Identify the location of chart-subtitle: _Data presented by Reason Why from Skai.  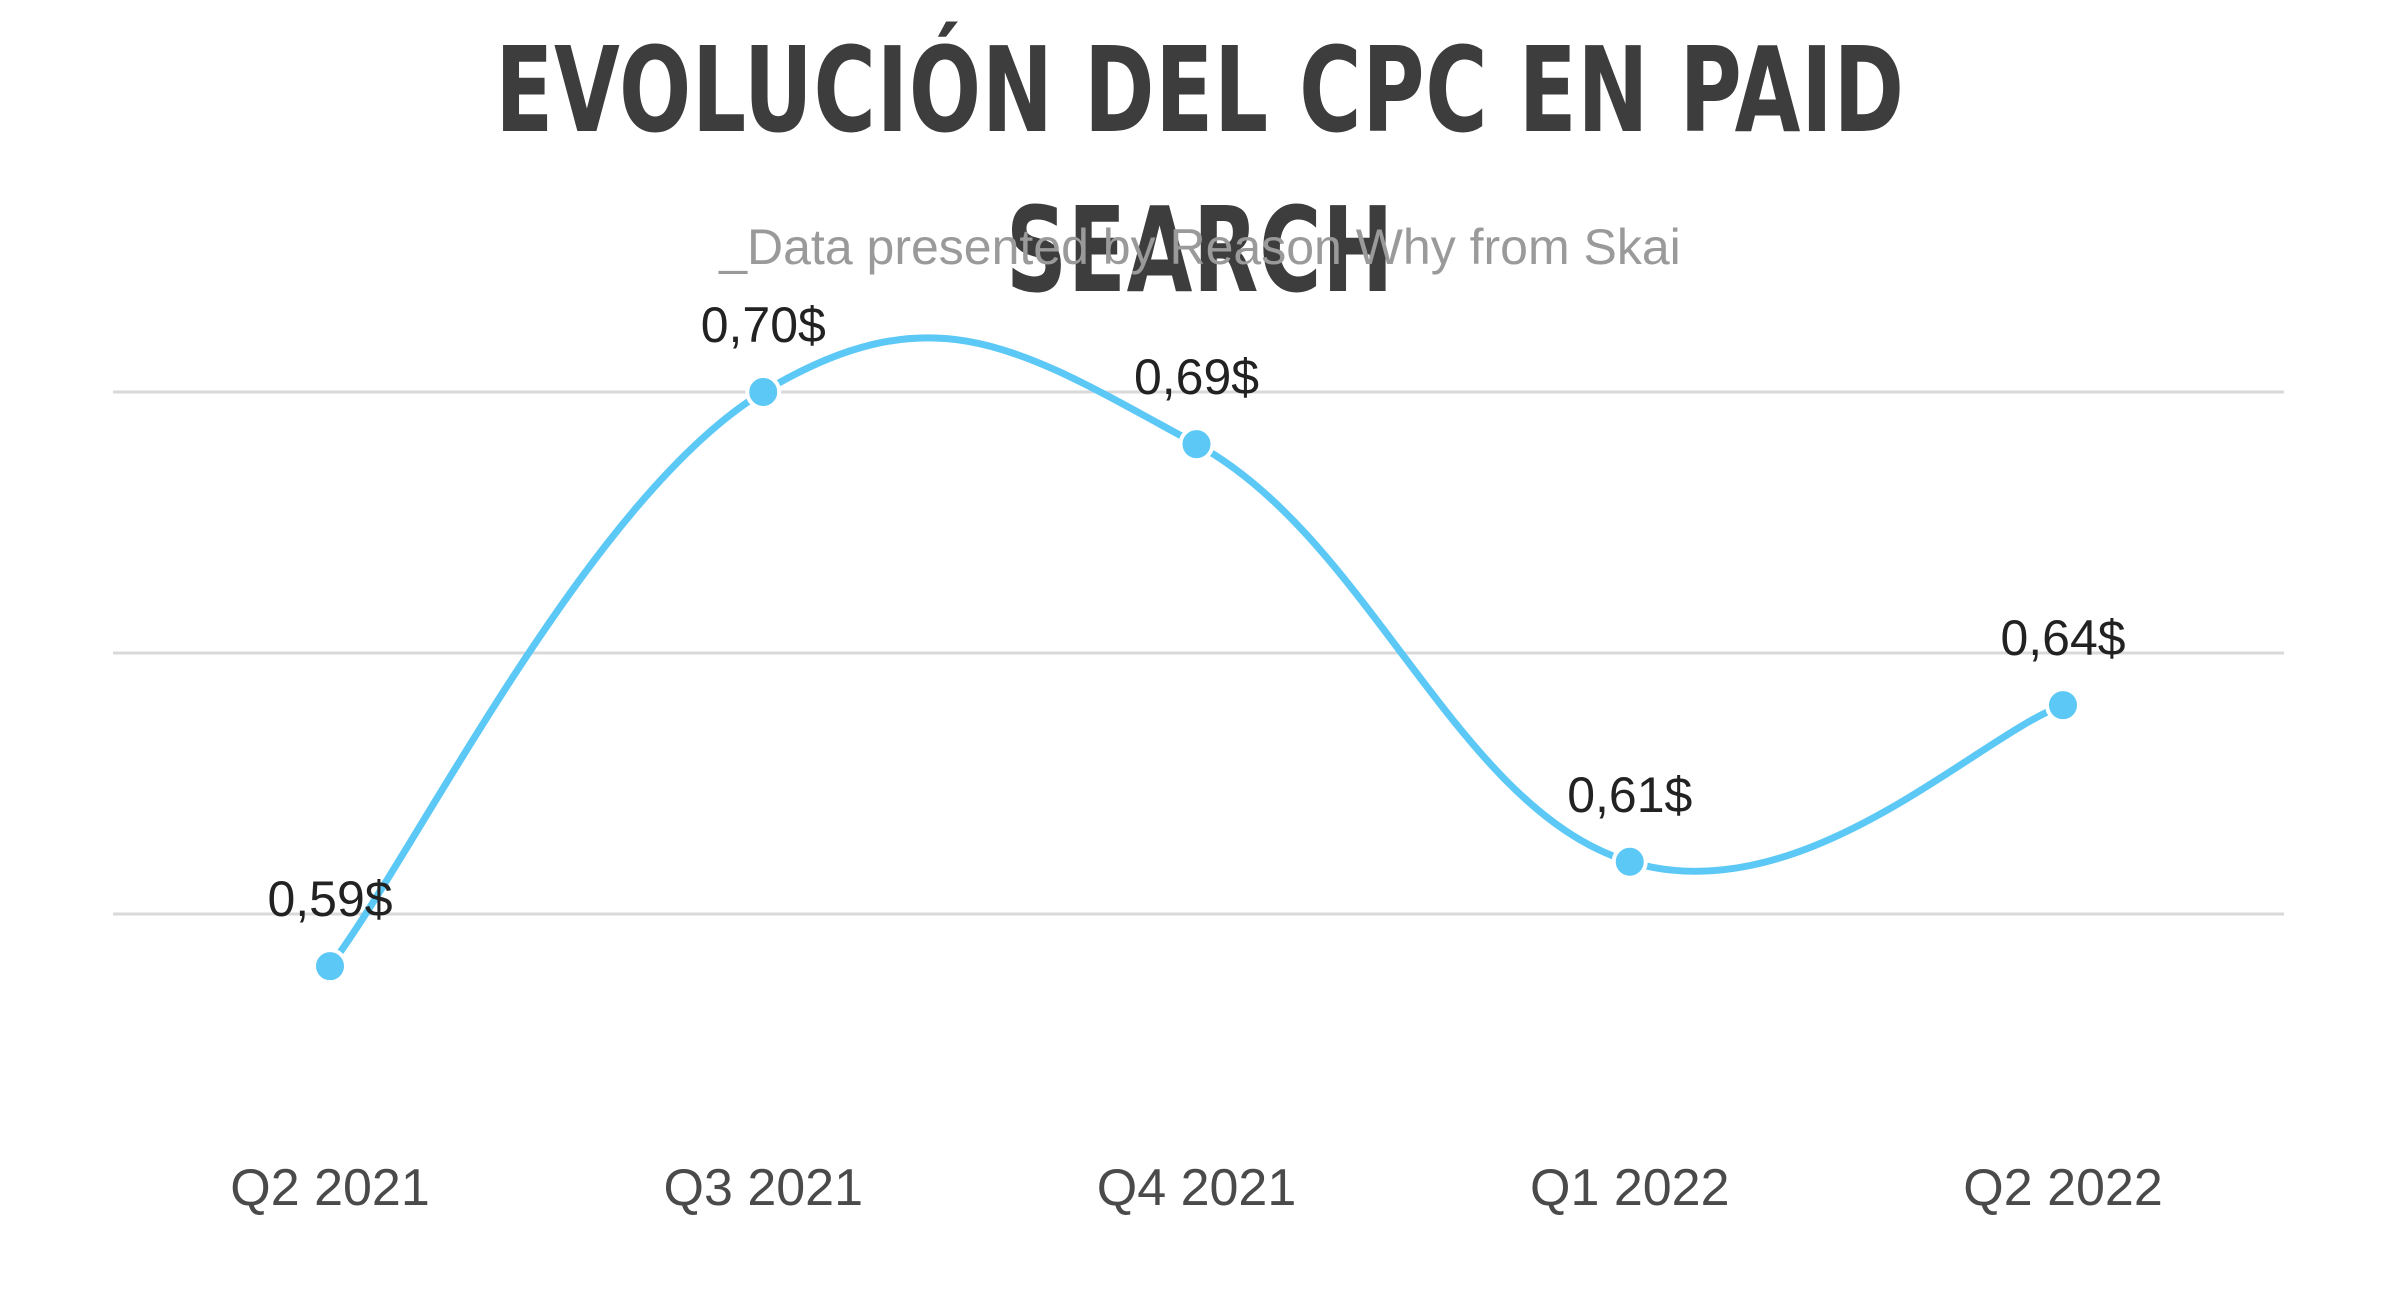
(1200, 247).